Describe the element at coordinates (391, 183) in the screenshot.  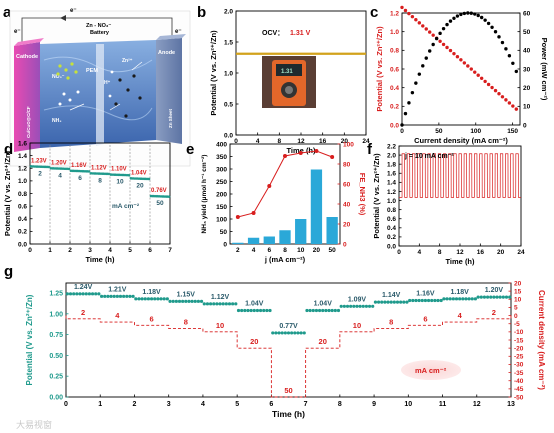
I see `y-tick-label: 1.4` at that location.